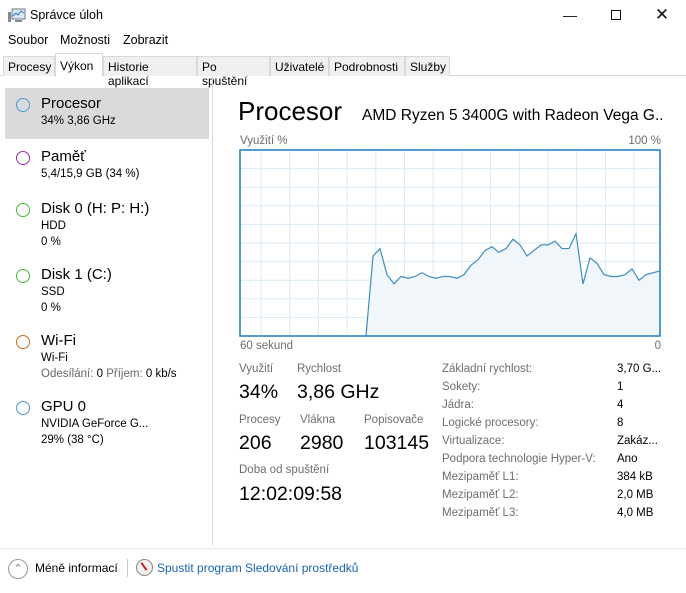  What do you see at coordinates (473, 441) in the screenshot?
I see `info-key: Virtualizace:` at bounding box center [473, 441].